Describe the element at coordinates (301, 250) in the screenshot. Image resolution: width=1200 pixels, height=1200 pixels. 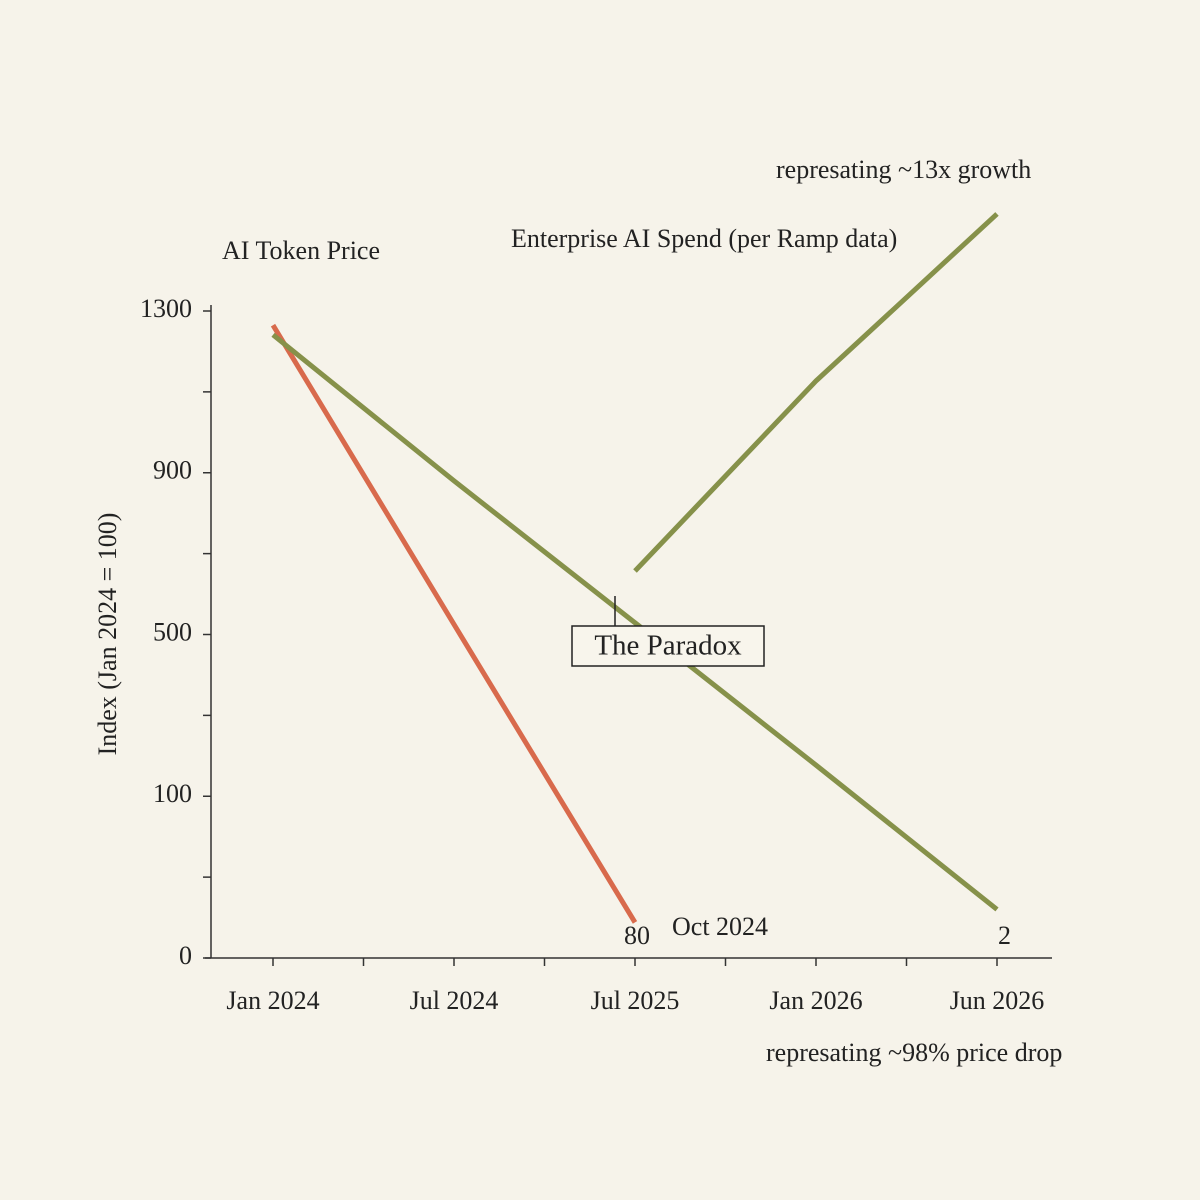
I see `series-label: AI Token Price` at that location.